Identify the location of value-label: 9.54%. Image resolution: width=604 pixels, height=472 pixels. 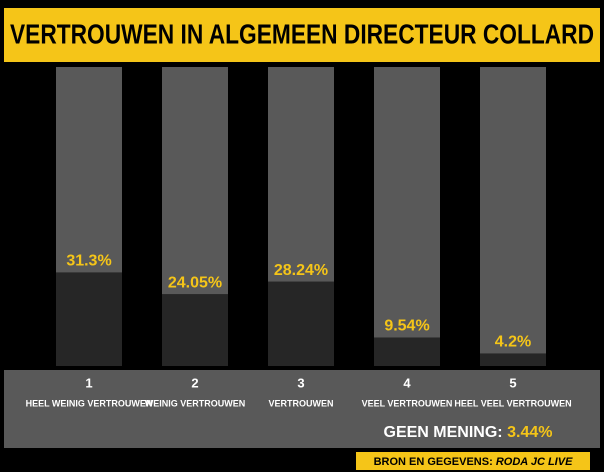
(406, 326).